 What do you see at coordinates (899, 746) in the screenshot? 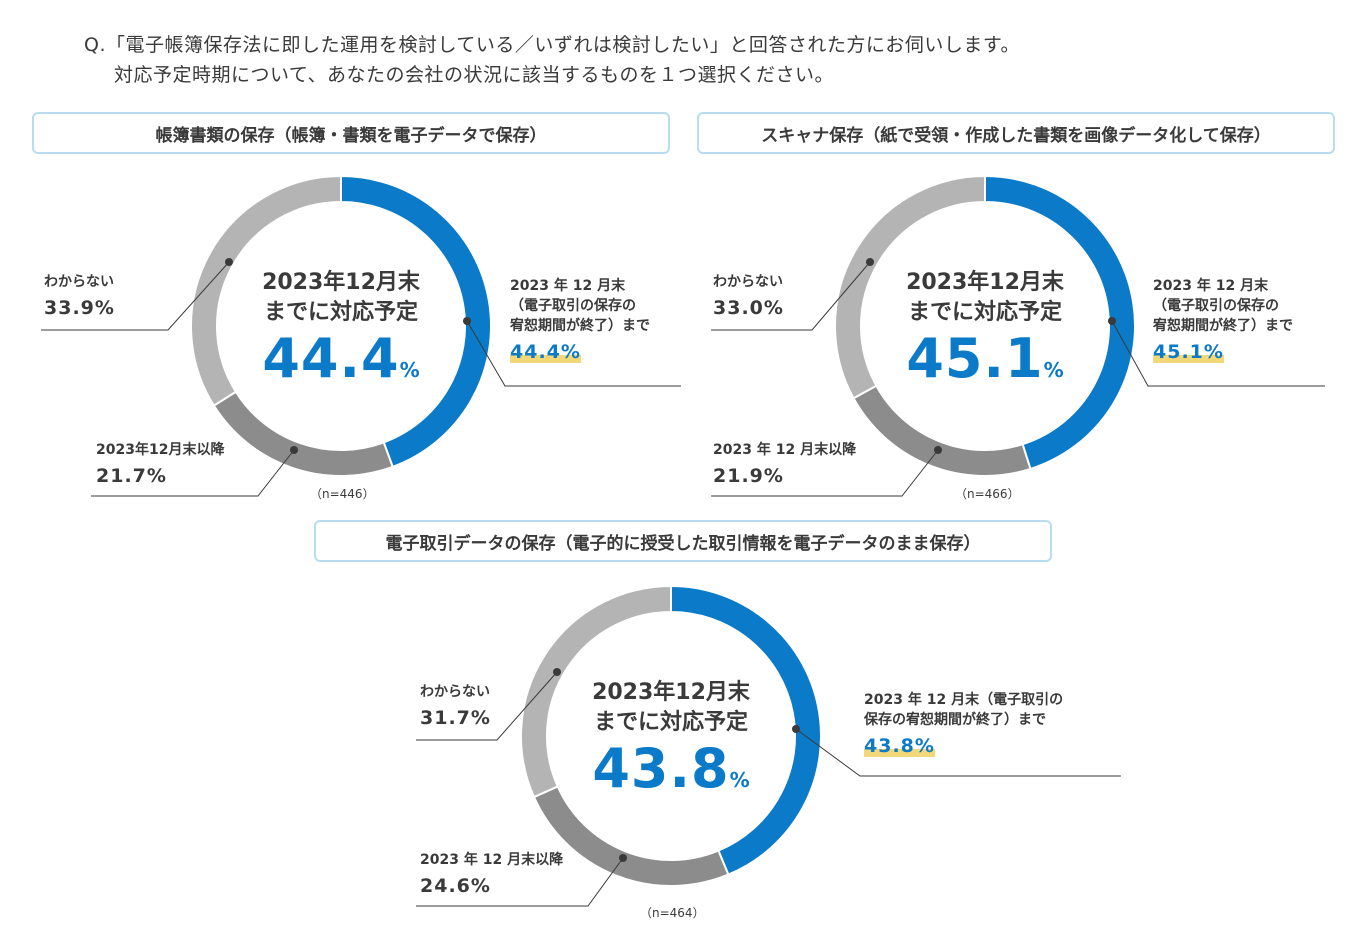
I see `chart-3-pct-before: 43.8%` at bounding box center [899, 746].